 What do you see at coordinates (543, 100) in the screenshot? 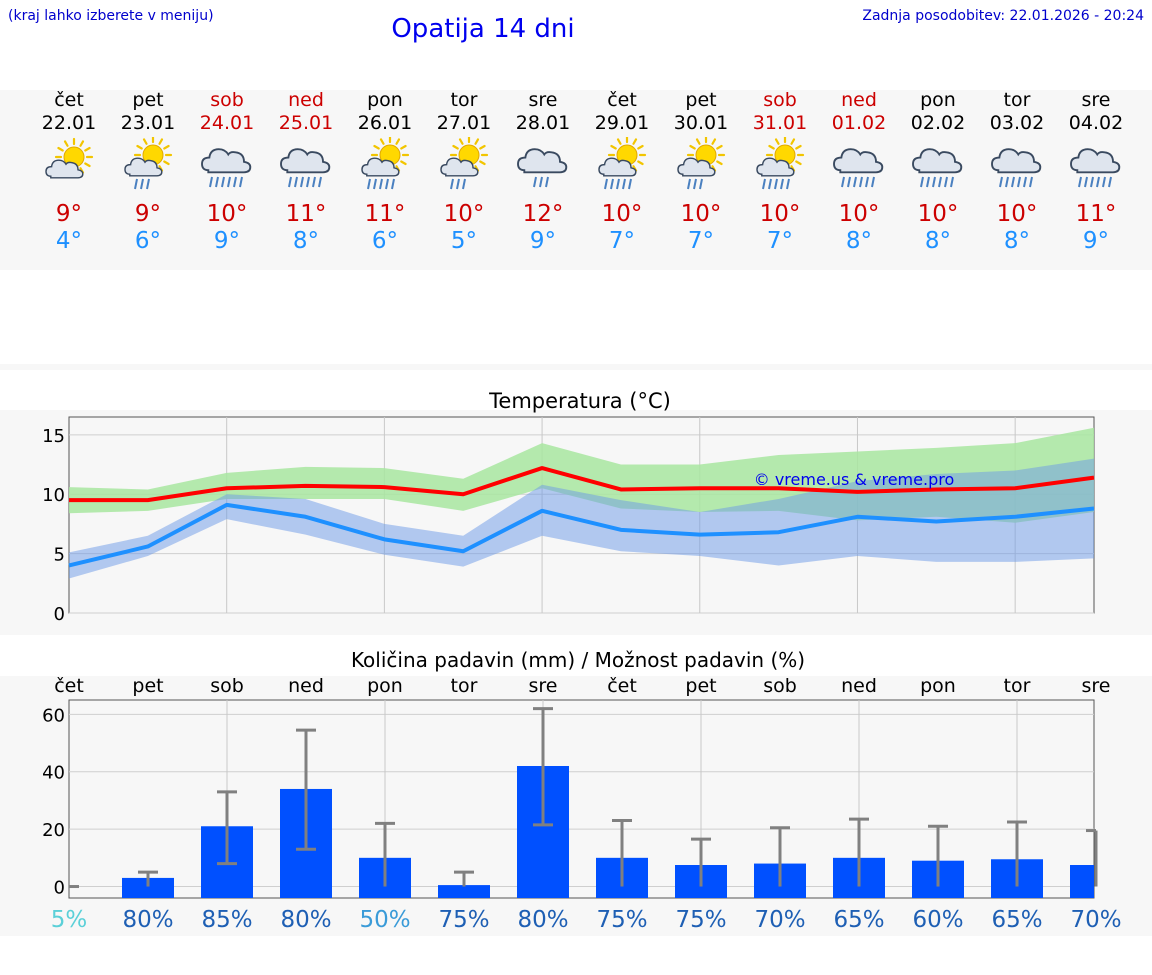
I see `day-name: sre` at bounding box center [543, 100].